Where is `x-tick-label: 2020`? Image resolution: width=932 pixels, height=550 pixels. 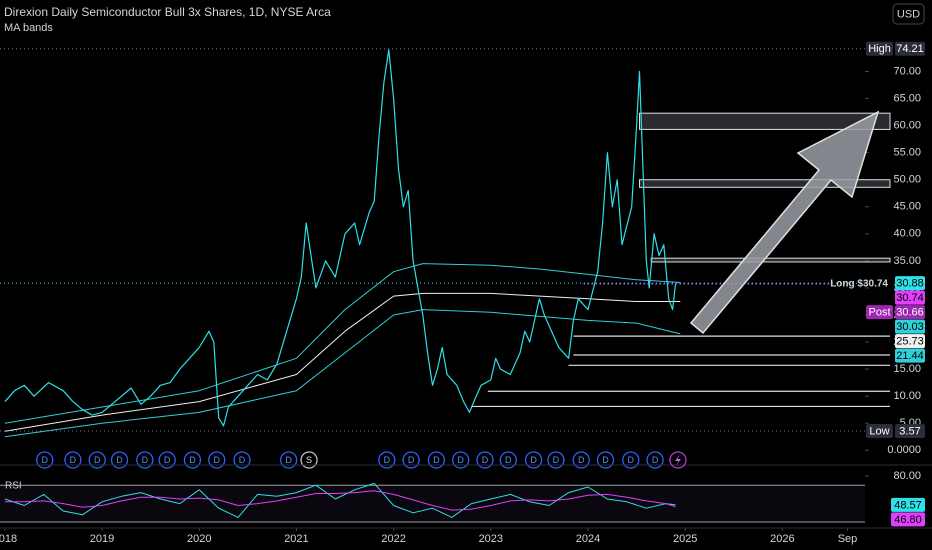
x-tick-label: 2020 is located at coordinates (199, 539).